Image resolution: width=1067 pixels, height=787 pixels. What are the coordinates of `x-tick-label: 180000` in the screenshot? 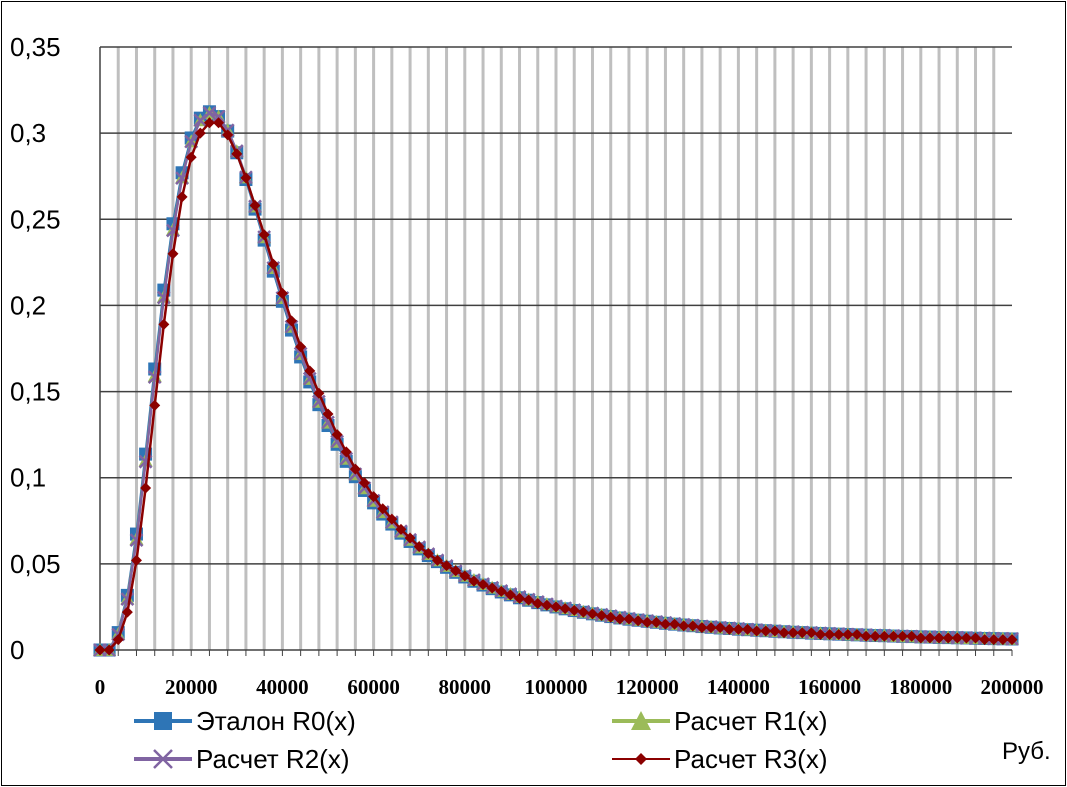 It's located at (920, 687).